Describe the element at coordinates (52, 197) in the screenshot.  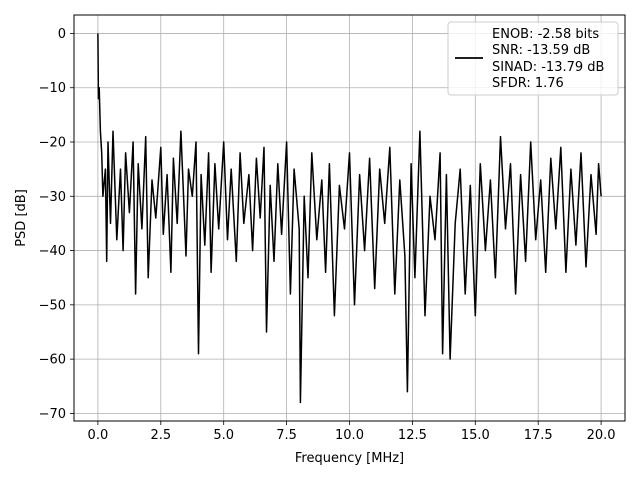
I see `y-tick-label: −30` at that location.